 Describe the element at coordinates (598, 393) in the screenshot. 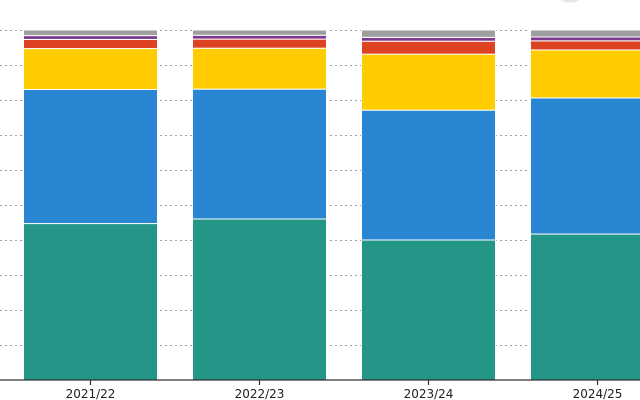

I see `x-tick-label: 2024/25` at that location.